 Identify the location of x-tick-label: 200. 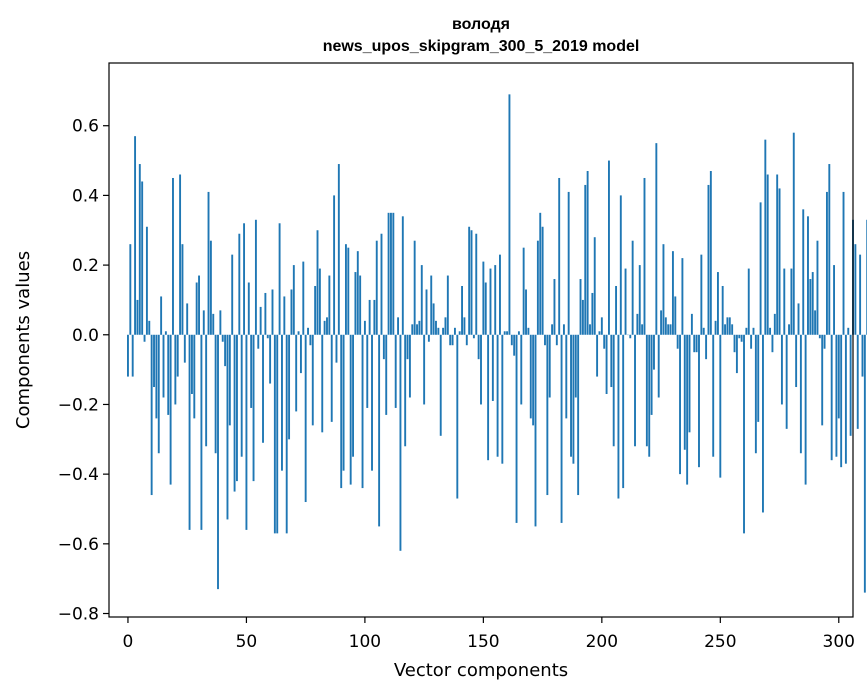
(602, 642).